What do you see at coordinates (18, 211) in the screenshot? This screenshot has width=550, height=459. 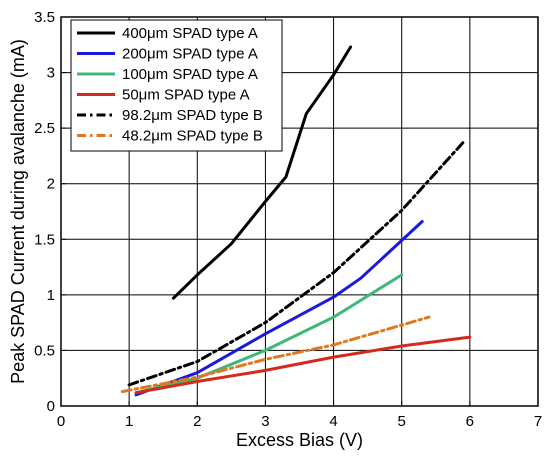 I see `y-axis-title: Peak SPAD Current during avalanche (mA)` at bounding box center [18, 211].